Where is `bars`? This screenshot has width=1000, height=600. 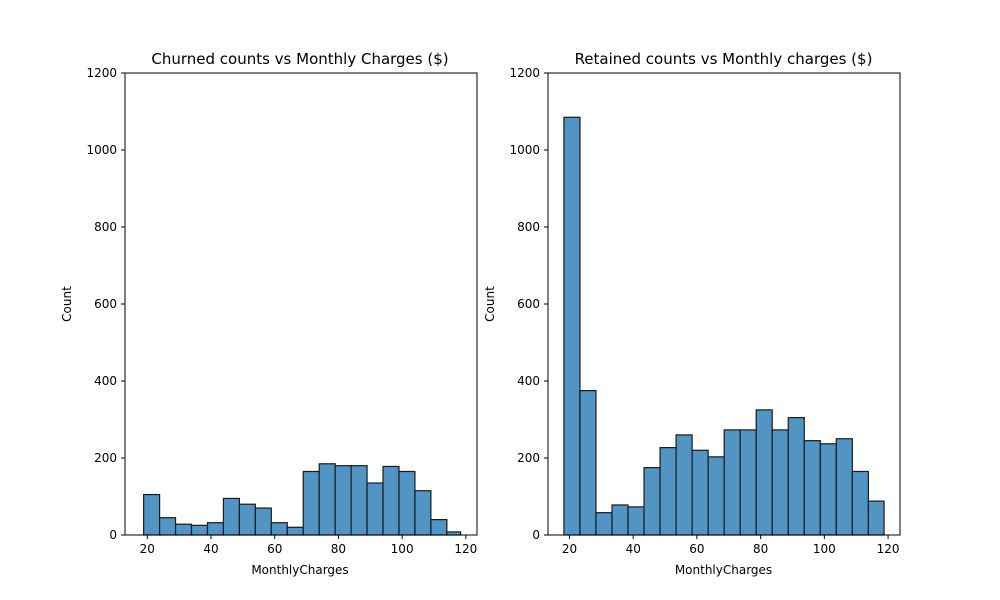 bars is located at coordinates (302, 499).